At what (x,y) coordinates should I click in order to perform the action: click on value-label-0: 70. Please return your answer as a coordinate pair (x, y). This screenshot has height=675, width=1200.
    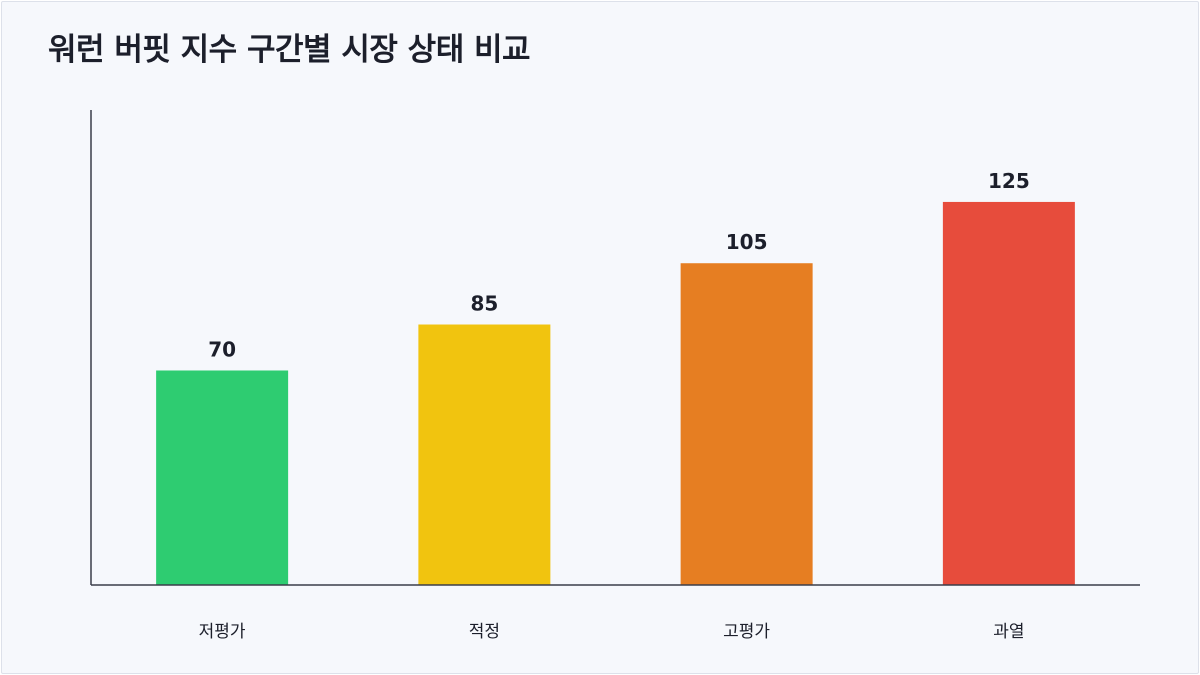
    Looking at the image, I should click on (222, 349).